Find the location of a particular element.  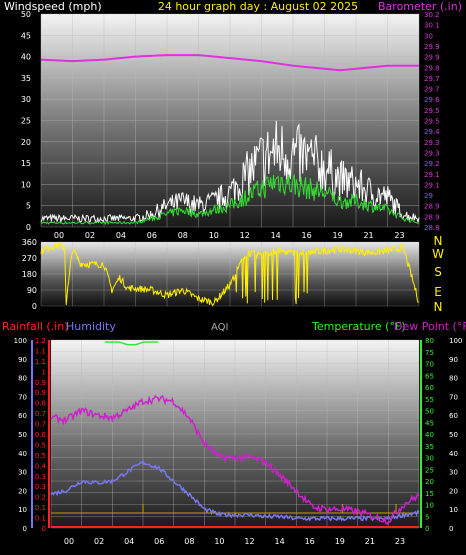

hour-tick-label: 16 is located at coordinates (307, 235).